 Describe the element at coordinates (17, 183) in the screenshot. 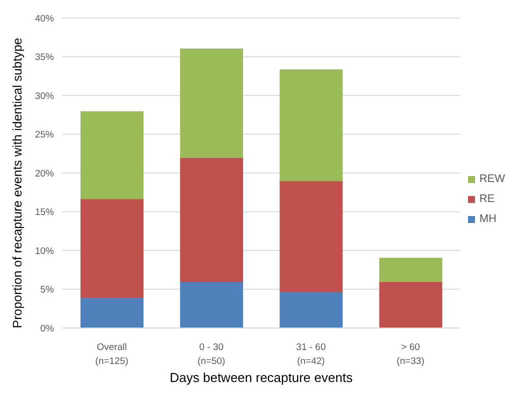

I see `y-axis-title: Proportion of recapture events with identical subtype` at that location.